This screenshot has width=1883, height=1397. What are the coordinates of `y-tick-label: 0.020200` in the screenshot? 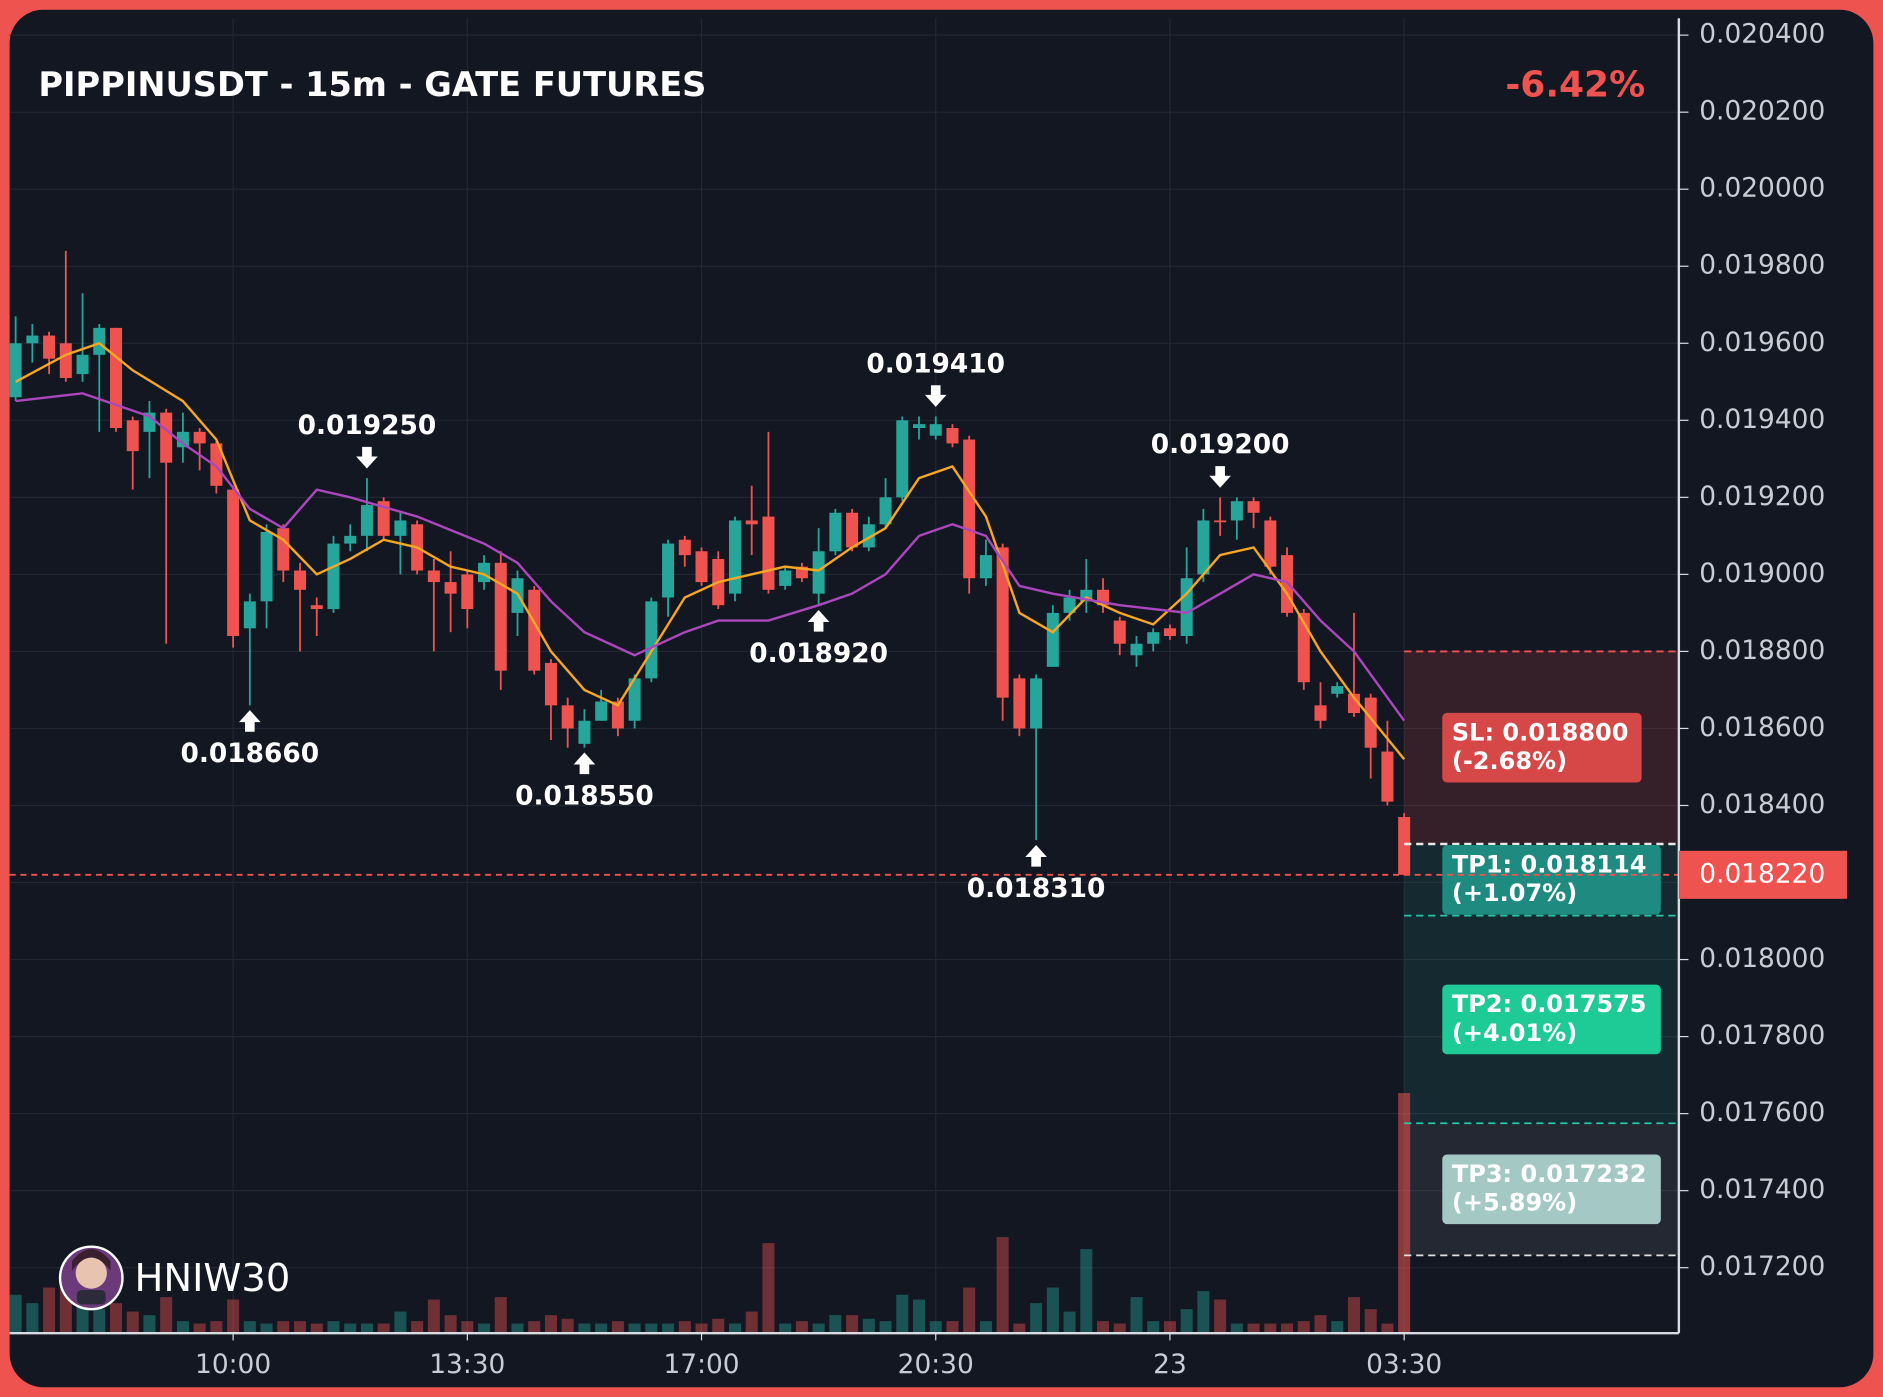 It's located at (1762, 111).